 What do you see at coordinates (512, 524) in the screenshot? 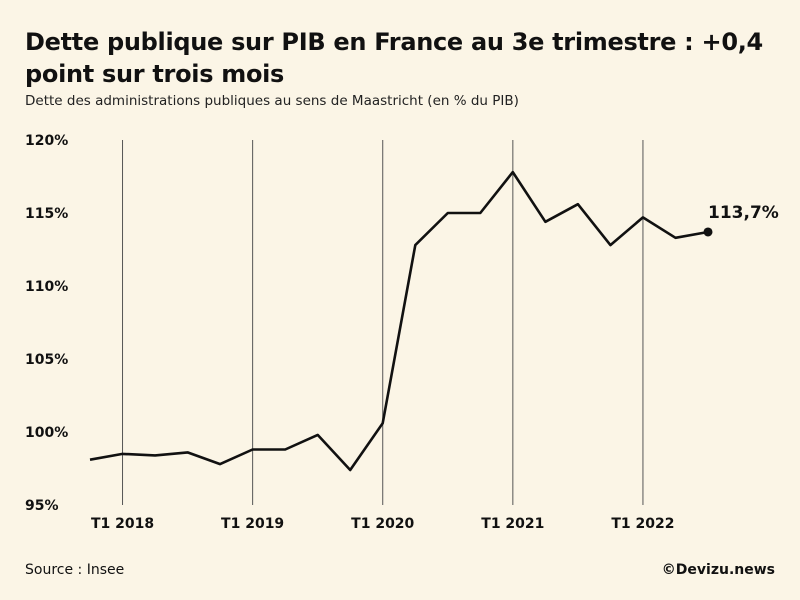
I see `x-tick-label: T1 2021` at bounding box center [512, 524].